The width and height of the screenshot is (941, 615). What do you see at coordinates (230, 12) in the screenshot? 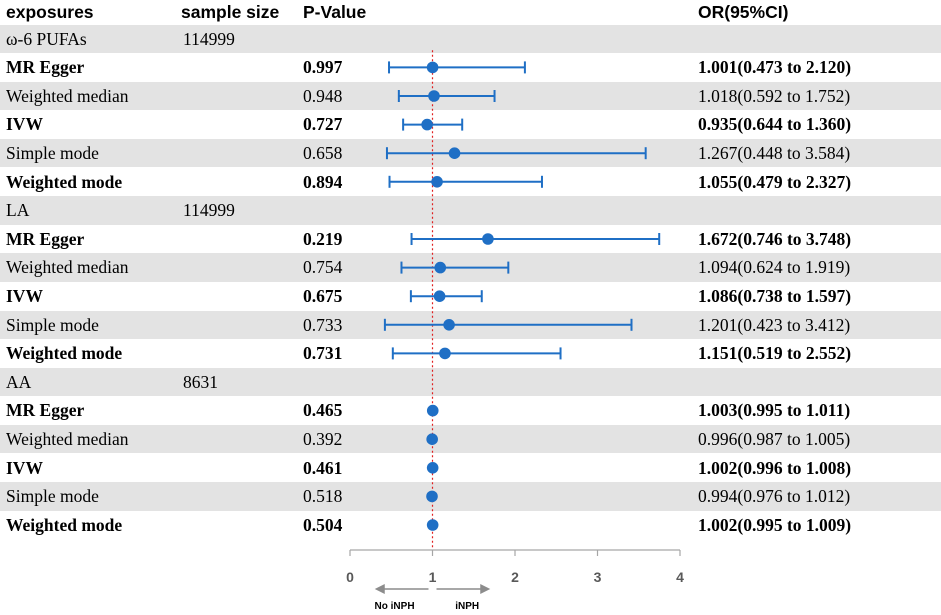
I see `header-sample-size: sample size` at bounding box center [230, 12].